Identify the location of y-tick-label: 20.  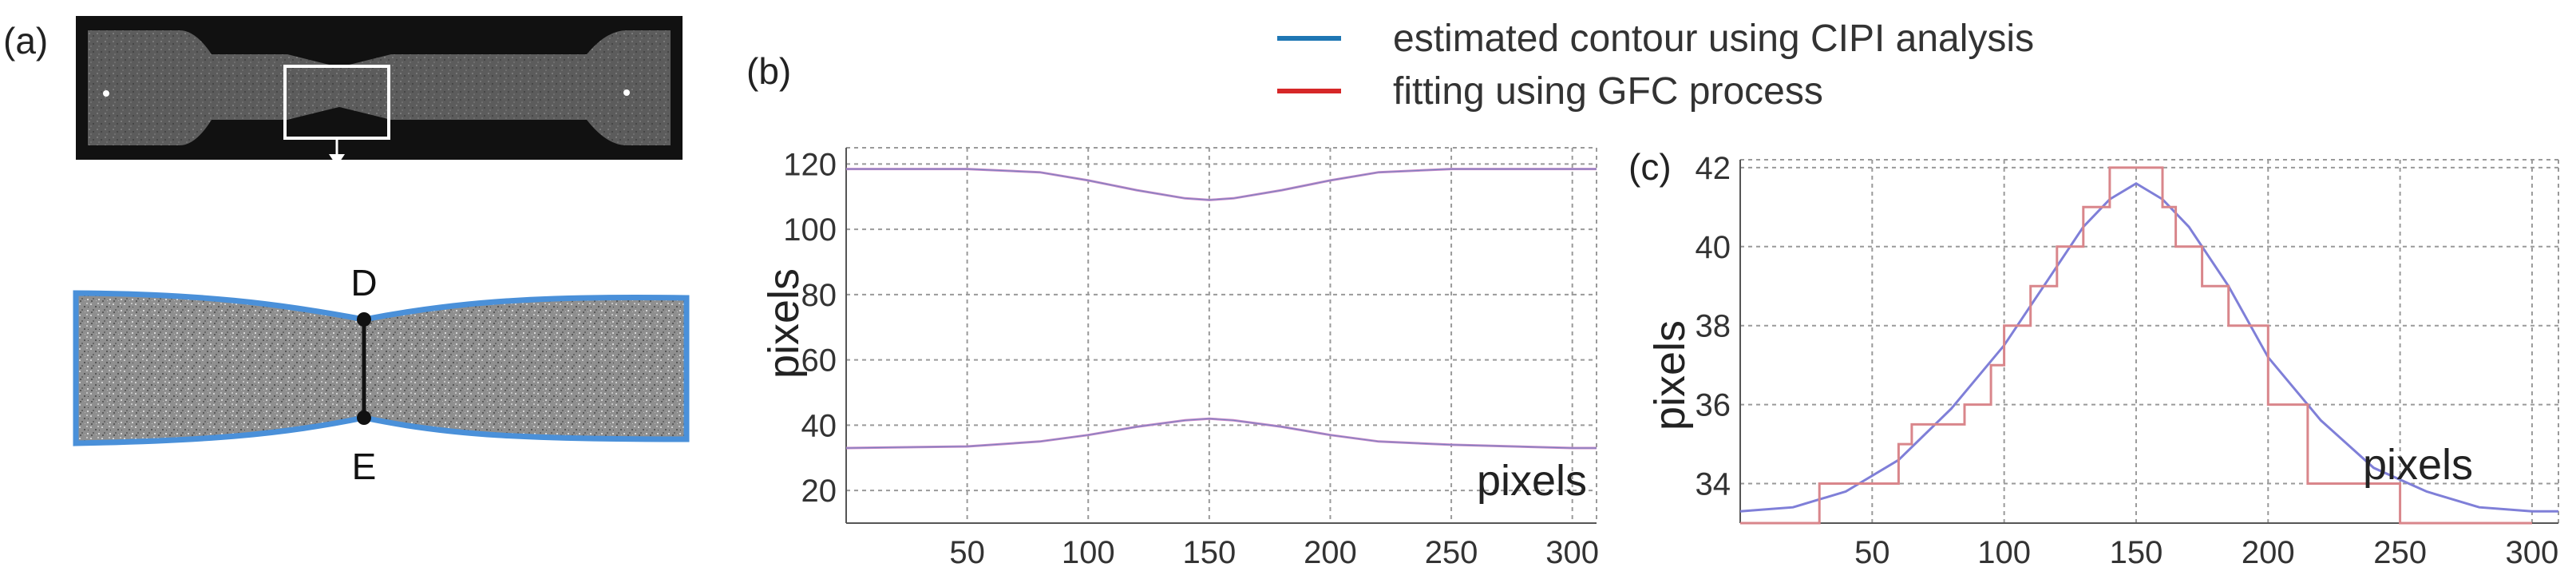
(819, 491).